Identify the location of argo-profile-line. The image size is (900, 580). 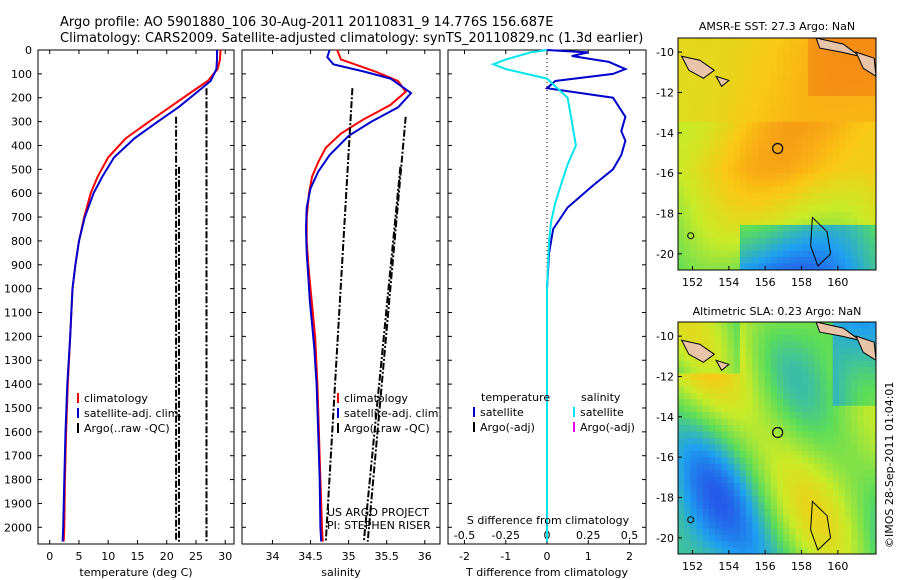
(386, 329).